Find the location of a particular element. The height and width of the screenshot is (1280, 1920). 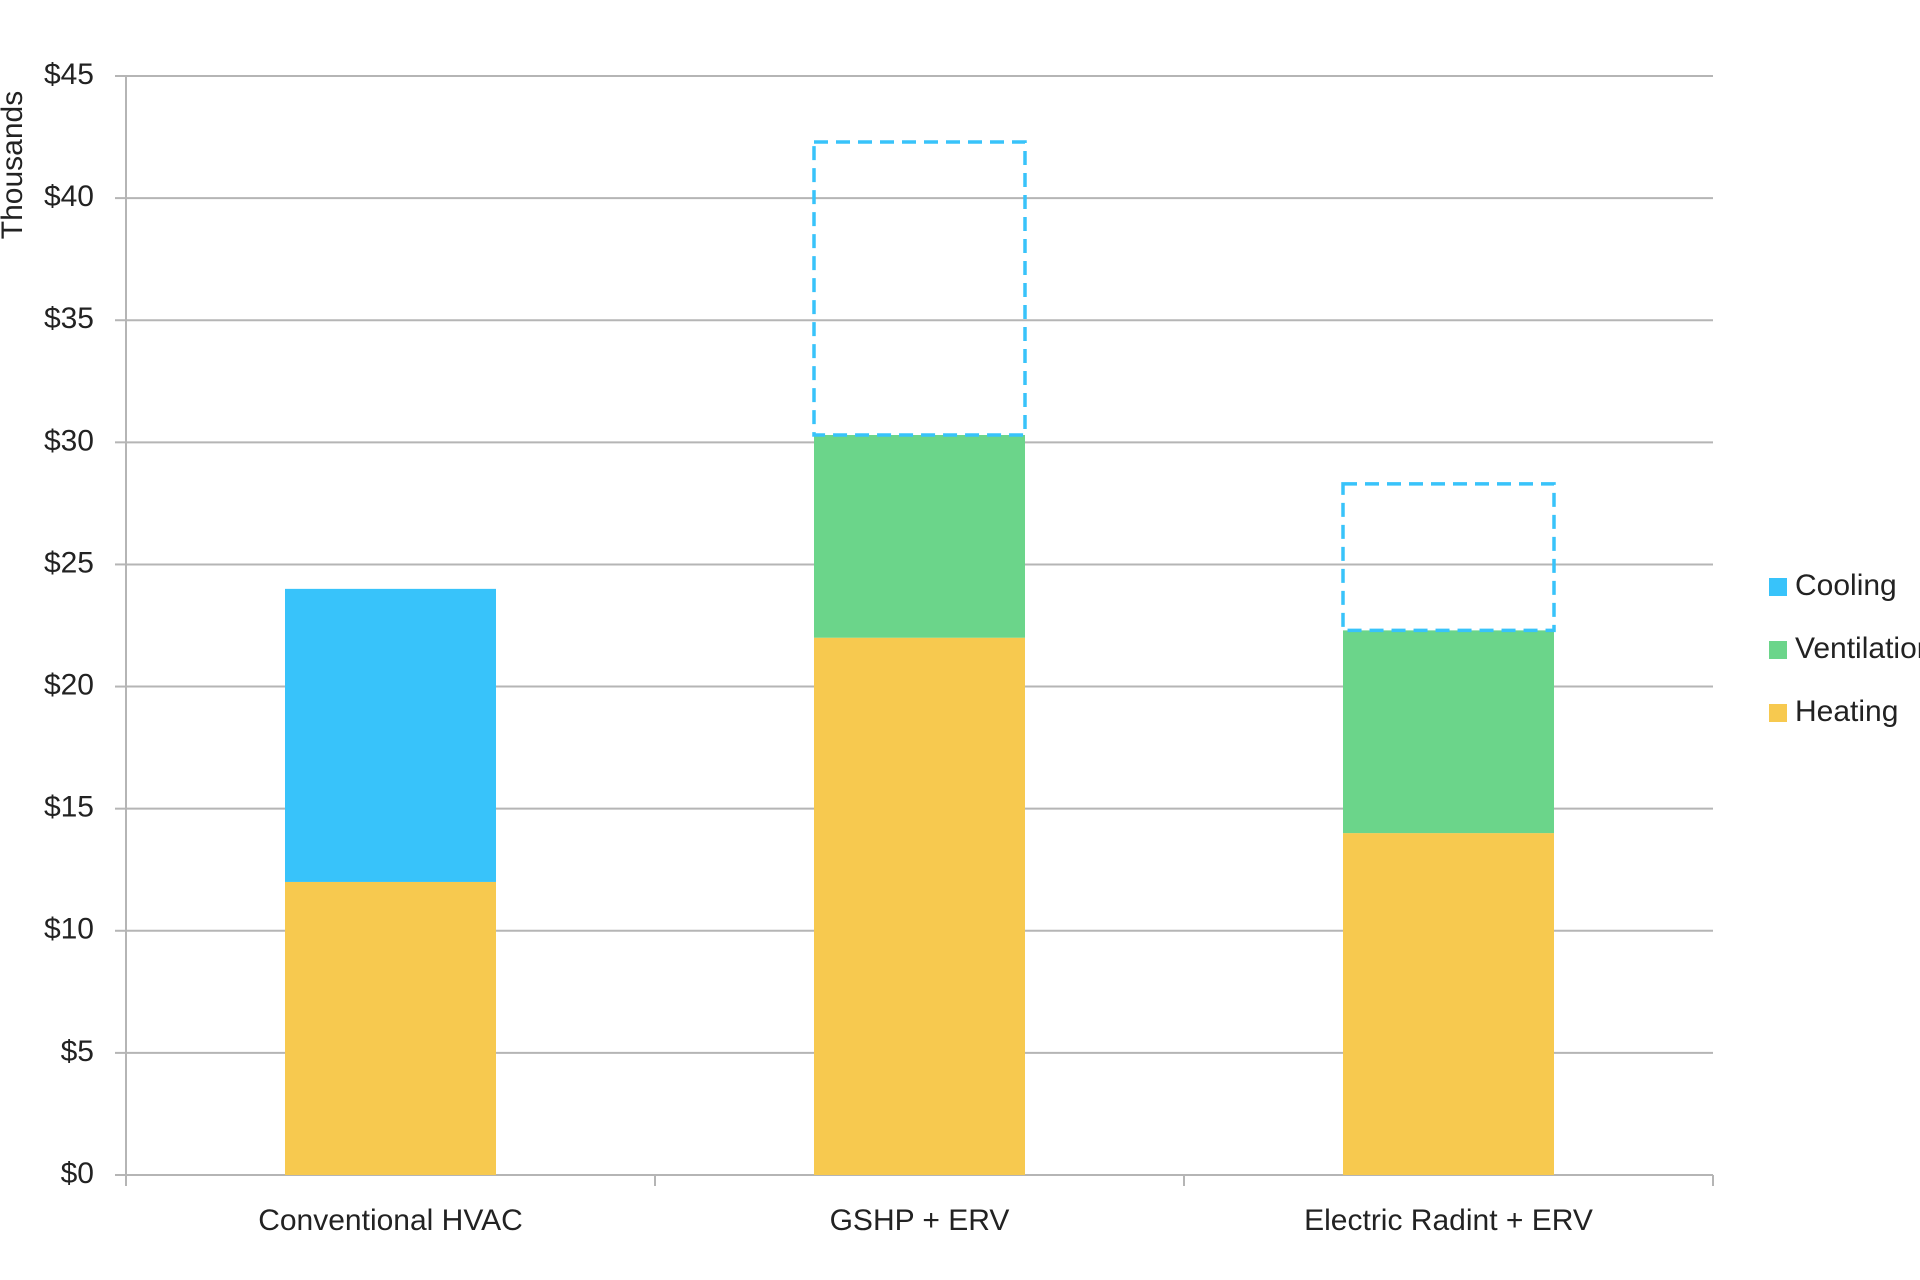

x-tick-label: GSHP + ERV is located at coordinates (920, 1220).